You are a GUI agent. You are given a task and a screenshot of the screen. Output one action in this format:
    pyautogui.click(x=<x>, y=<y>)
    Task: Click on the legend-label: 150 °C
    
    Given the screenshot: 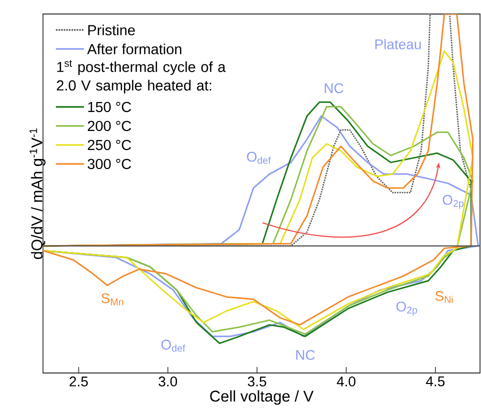 What is the action you would take?
    pyautogui.click(x=110, y=107)
    